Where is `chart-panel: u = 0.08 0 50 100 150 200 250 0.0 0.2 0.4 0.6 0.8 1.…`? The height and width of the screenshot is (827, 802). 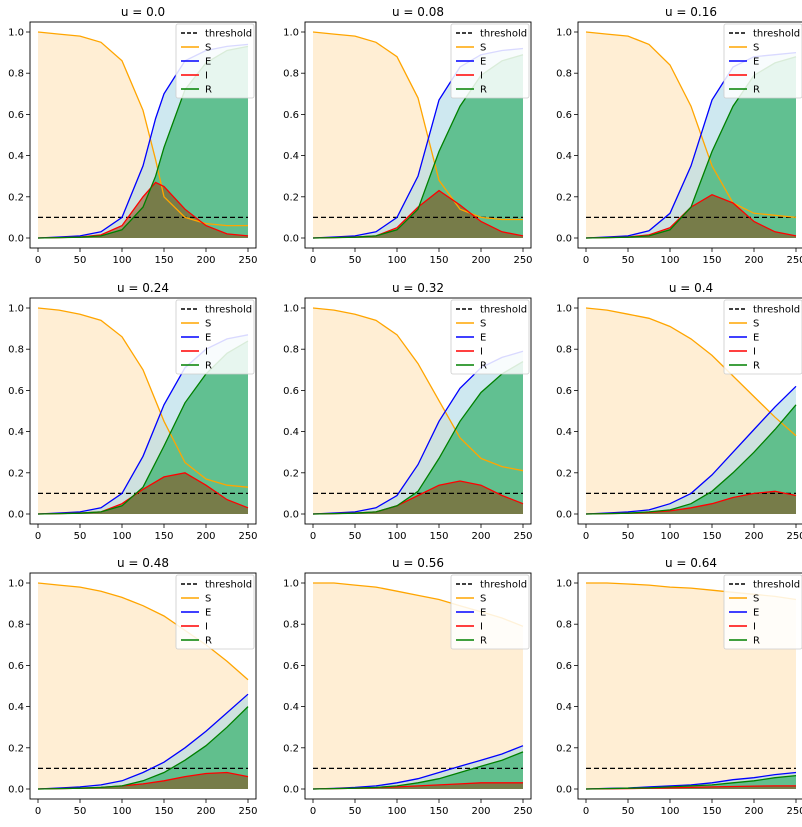 chart-panel: u = 0.08 0 50 100 150 200 250 0.0 0.2 0.4 0.6 0.8 1.… is located at coordinates (407, 135).